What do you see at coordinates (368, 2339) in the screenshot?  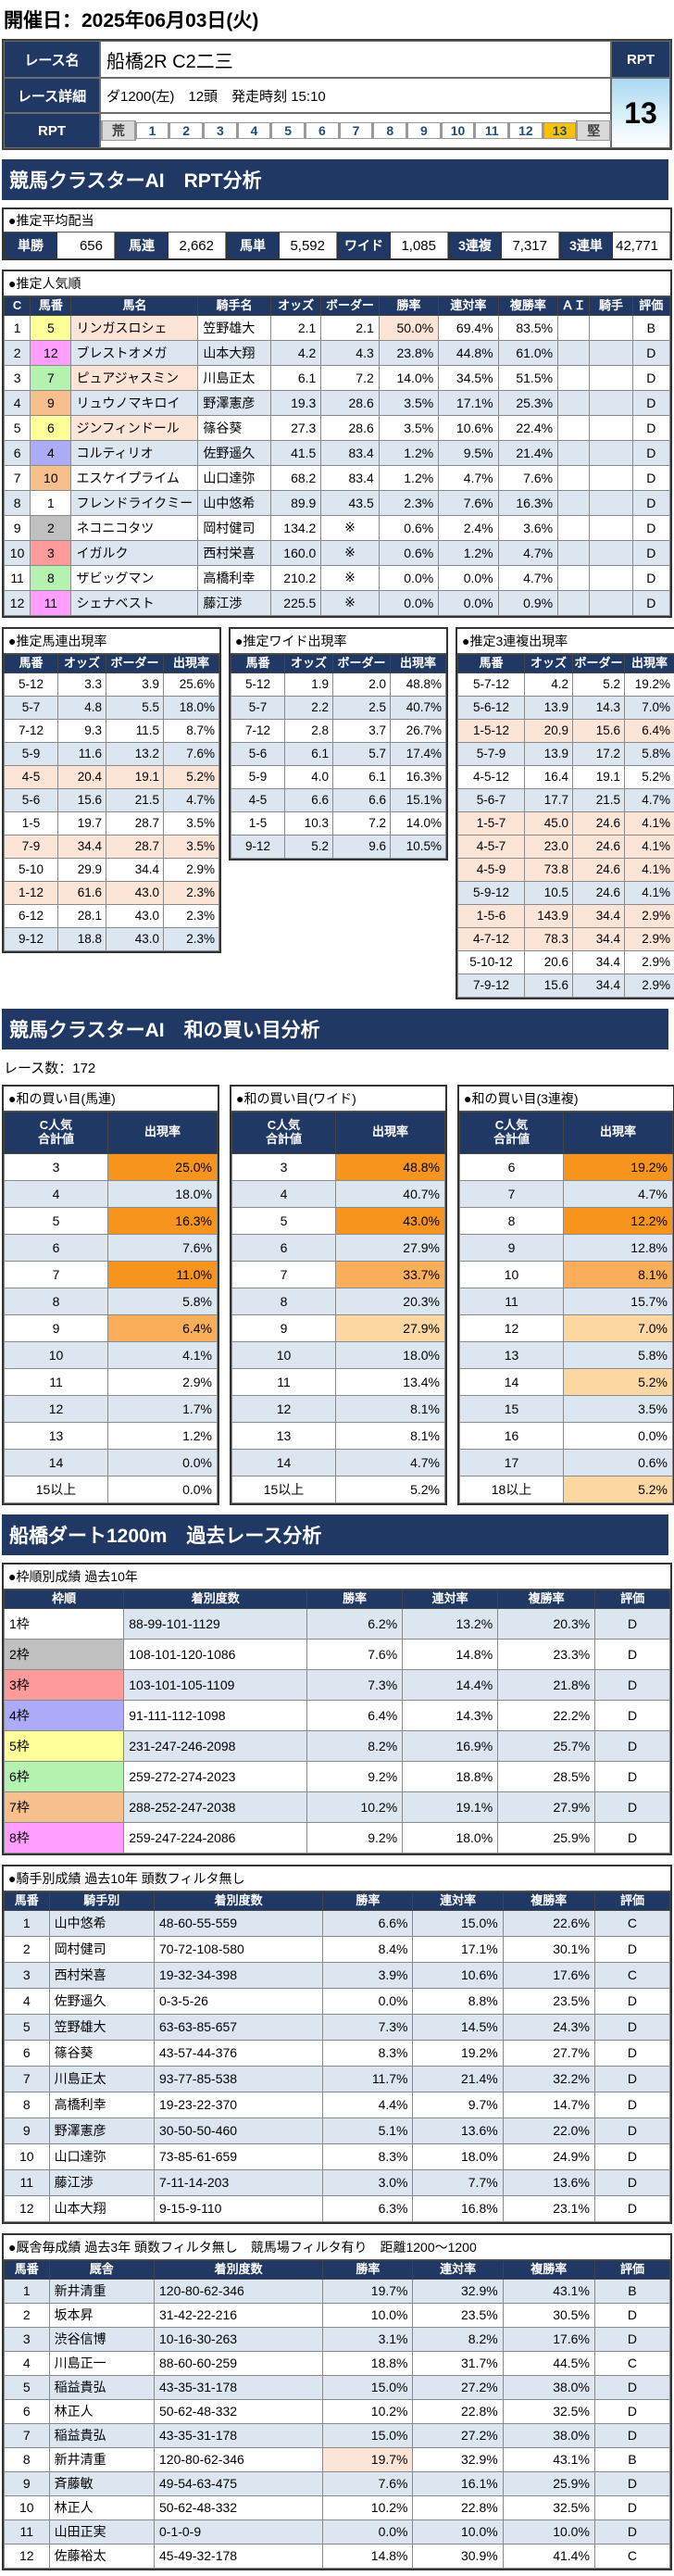 I see `cell: 3.1%` at bounding box center [368, 2339].